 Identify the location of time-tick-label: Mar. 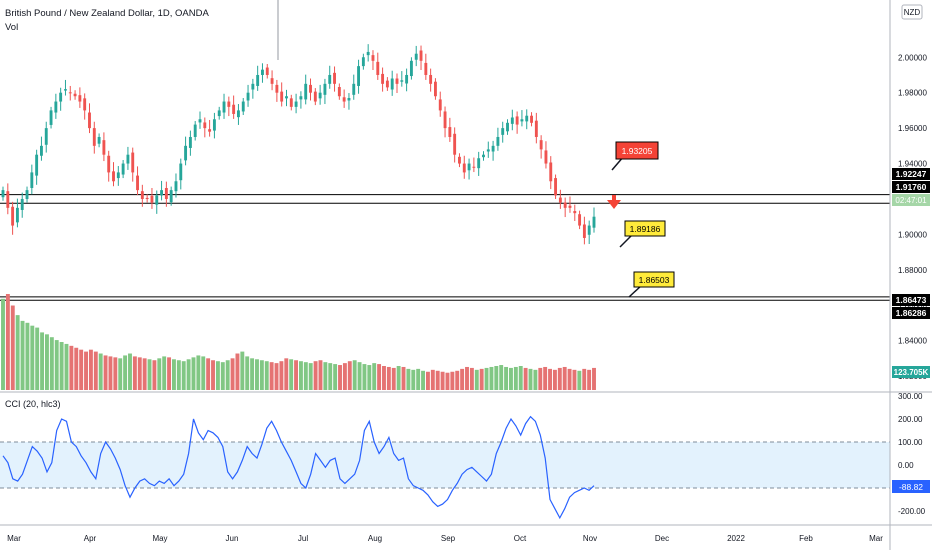
(14, 538).